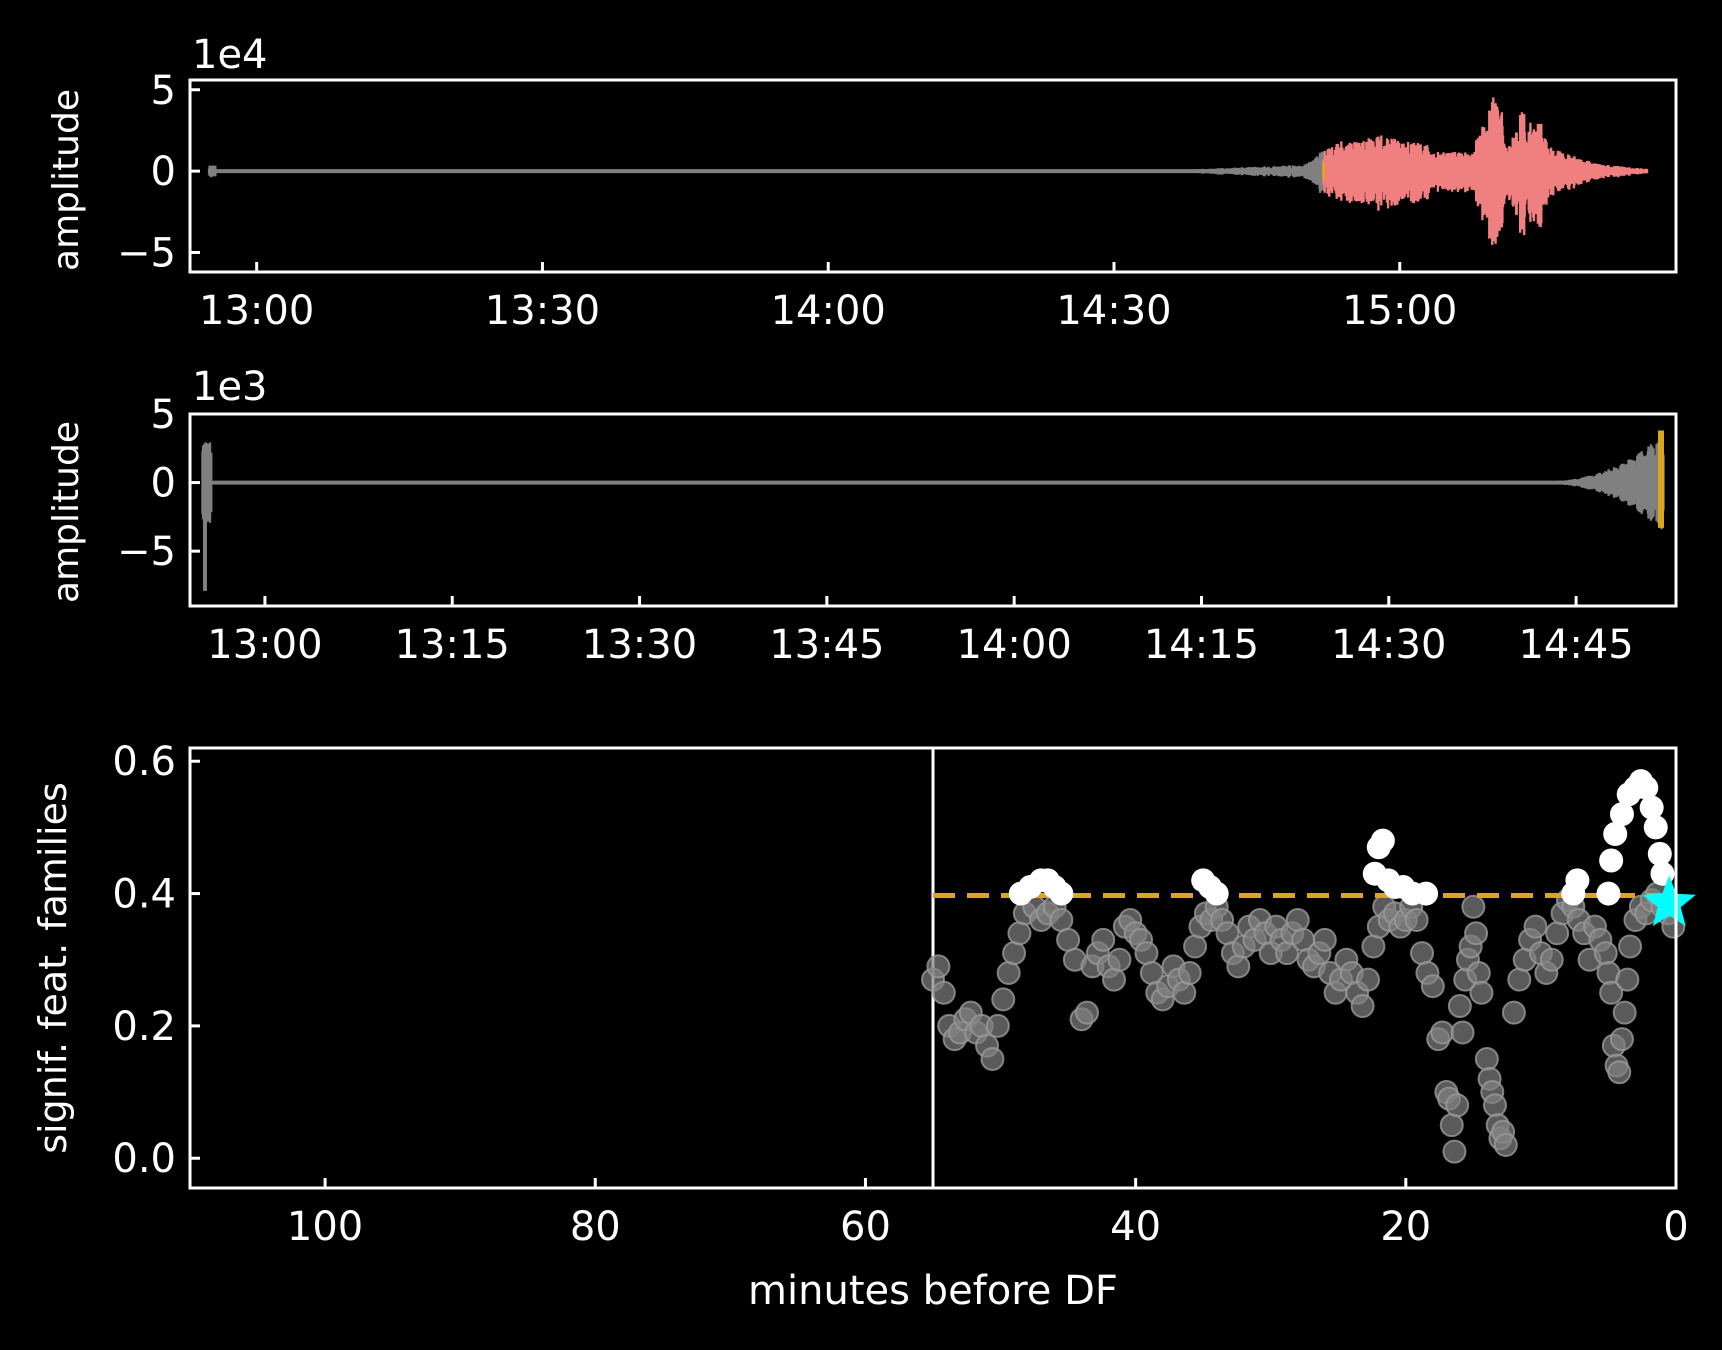  What do you see at coordinates (1341, 837) in the screenshot?
I see `above-threshold-points` at bounding box center [1341, 837].